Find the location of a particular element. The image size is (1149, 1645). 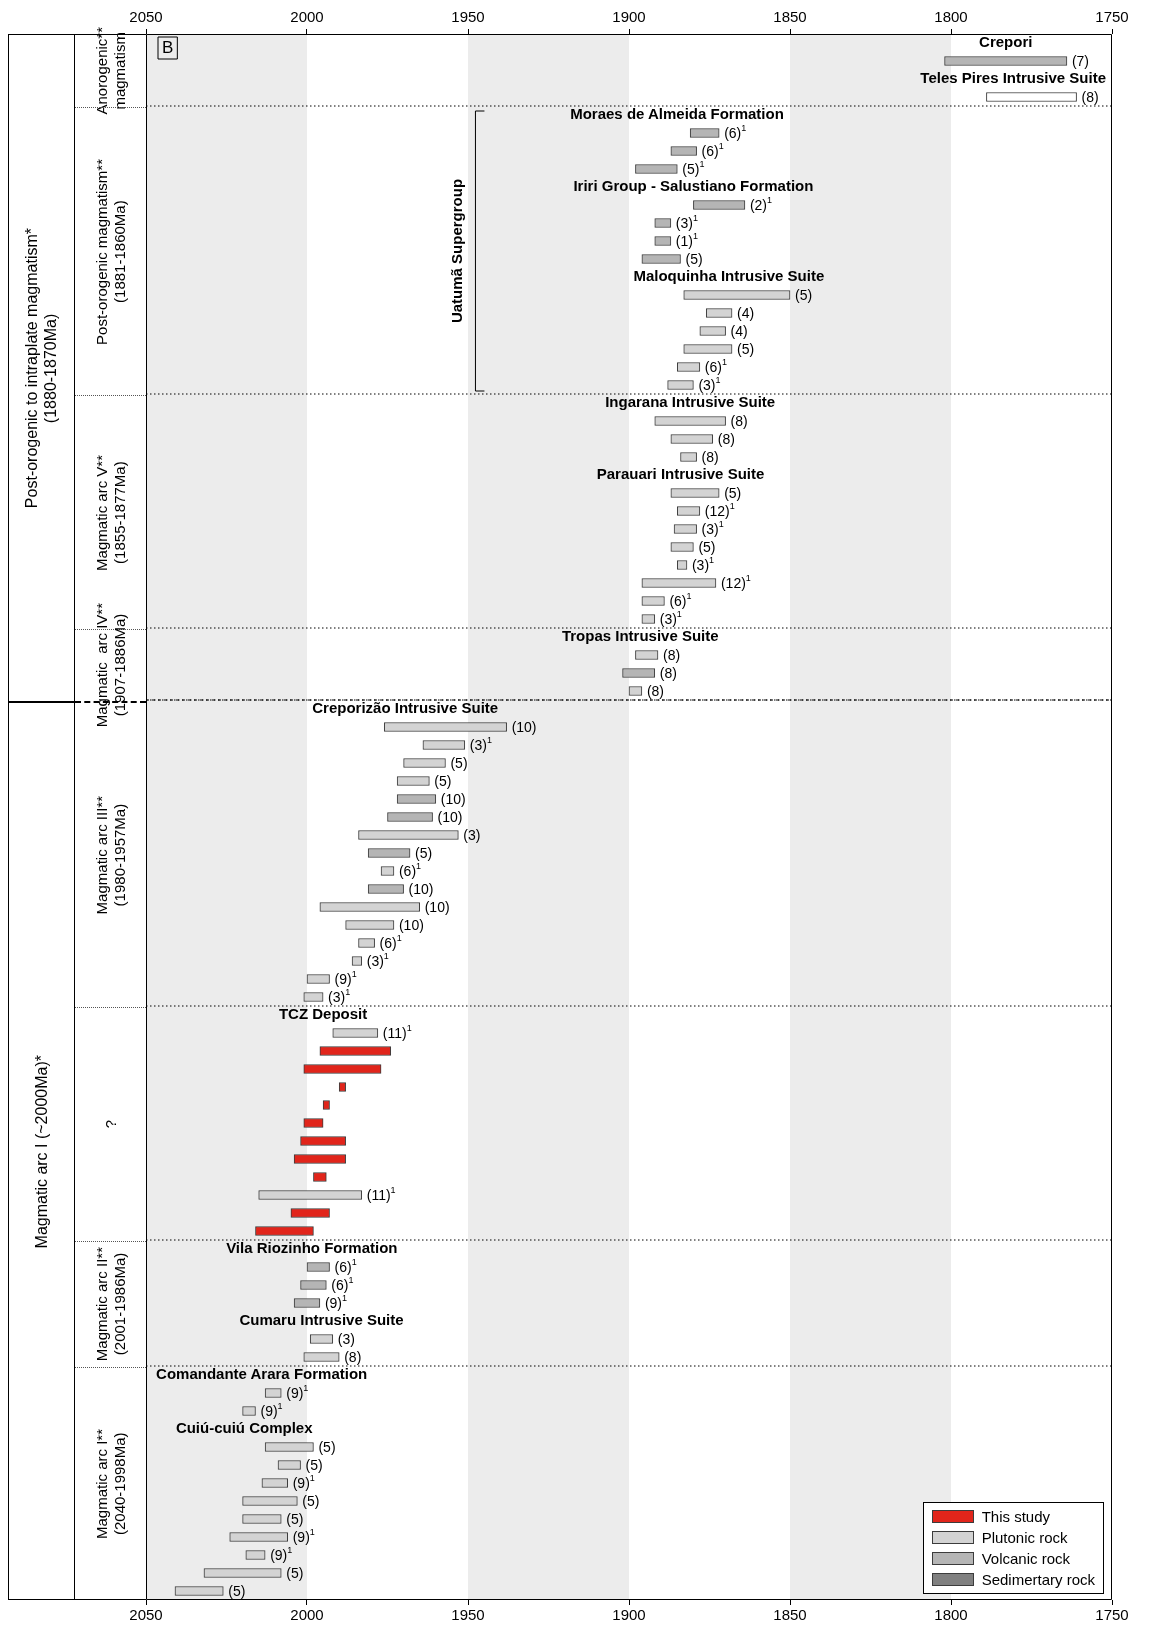

y-tick-label: Parauari Intrusive Suite is located at coordinates (680, 474).